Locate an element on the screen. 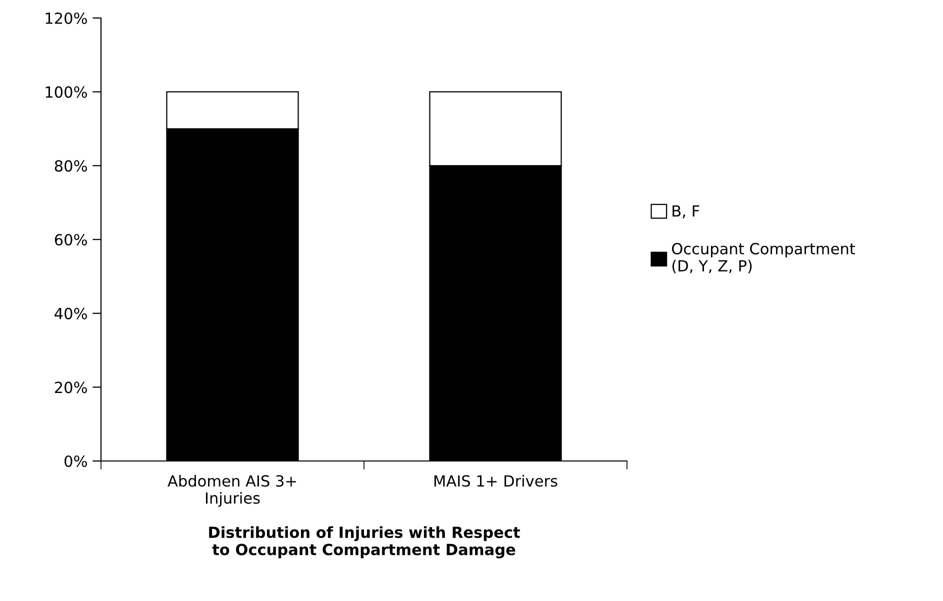 This screenshot has height=601, width=943. y-tick-label: 80% is located at coordinates (70, 166).